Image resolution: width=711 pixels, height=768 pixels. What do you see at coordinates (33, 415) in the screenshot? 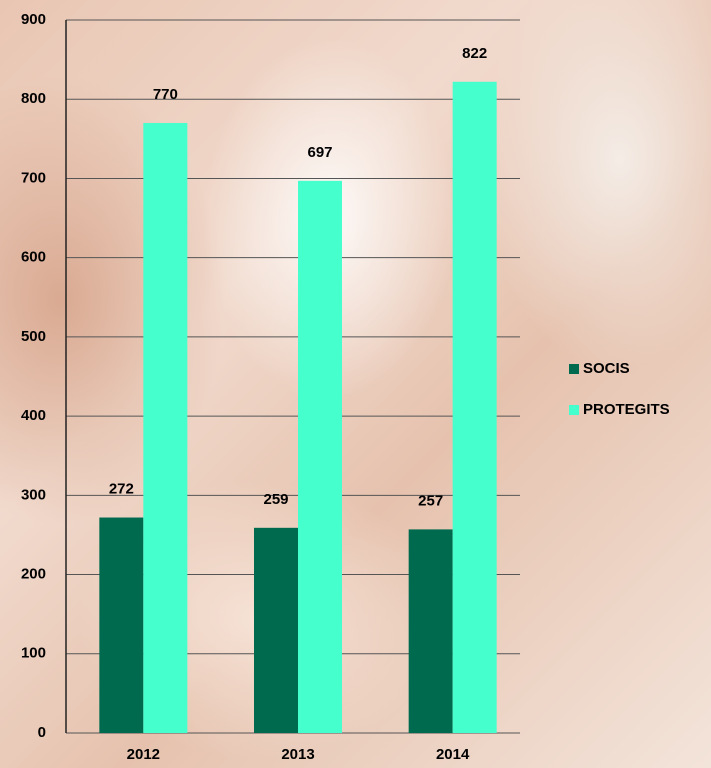
I see `y-tick-label: 400` at bounding box center [33, 415].